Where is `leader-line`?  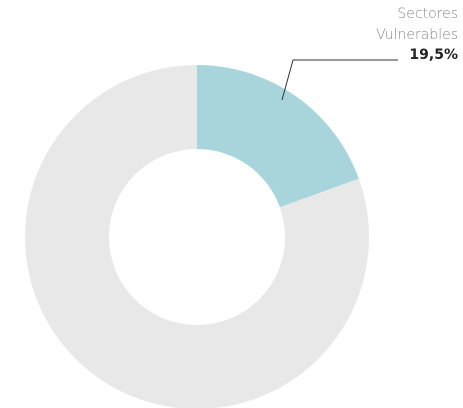
leader-line is located at coordinates (339, 80).